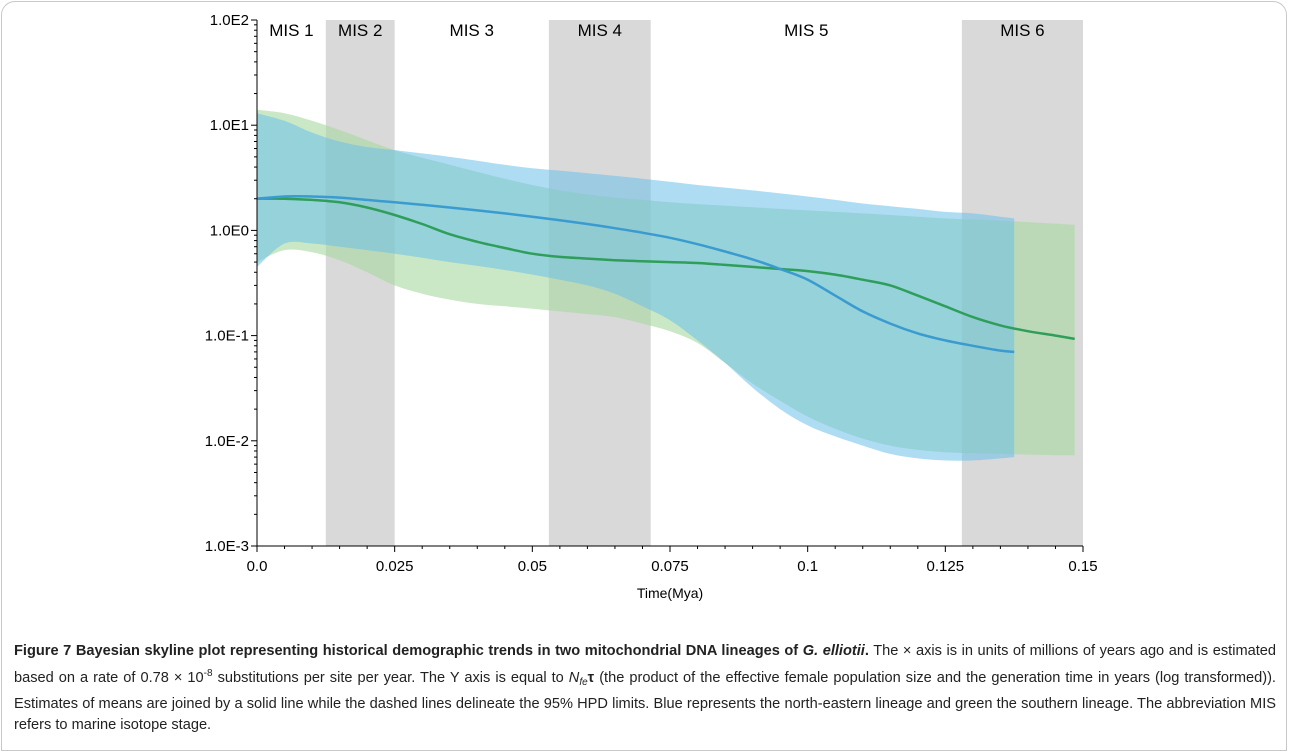 Image resolution: width=1290 pixels, height=754 pixels. I want to click on mis-label-4: MIS 4, so click(600, 30).